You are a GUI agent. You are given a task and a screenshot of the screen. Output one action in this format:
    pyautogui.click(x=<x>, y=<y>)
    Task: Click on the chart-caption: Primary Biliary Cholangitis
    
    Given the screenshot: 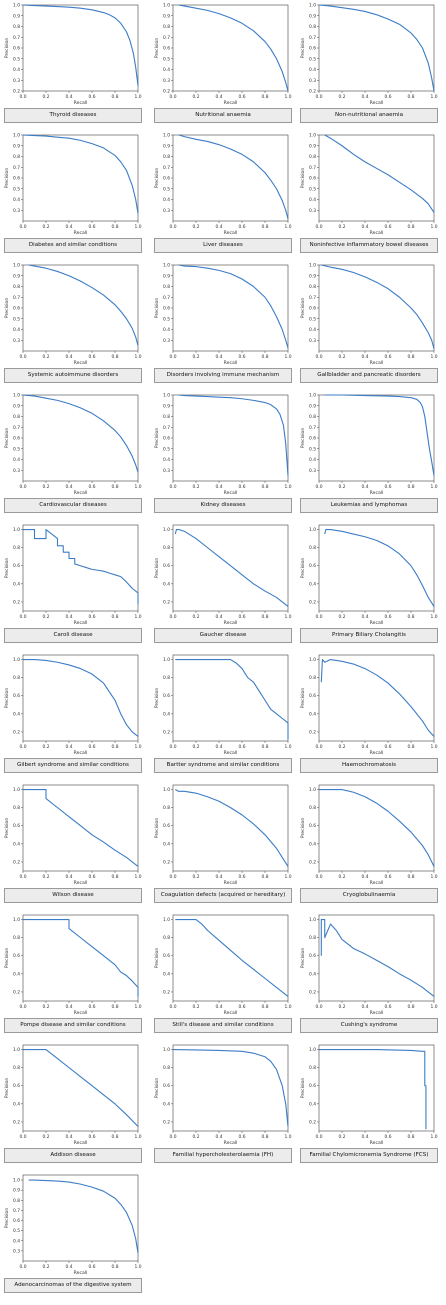 What is the action you would take?
    pyautogui.click(x=369, y=635)
    